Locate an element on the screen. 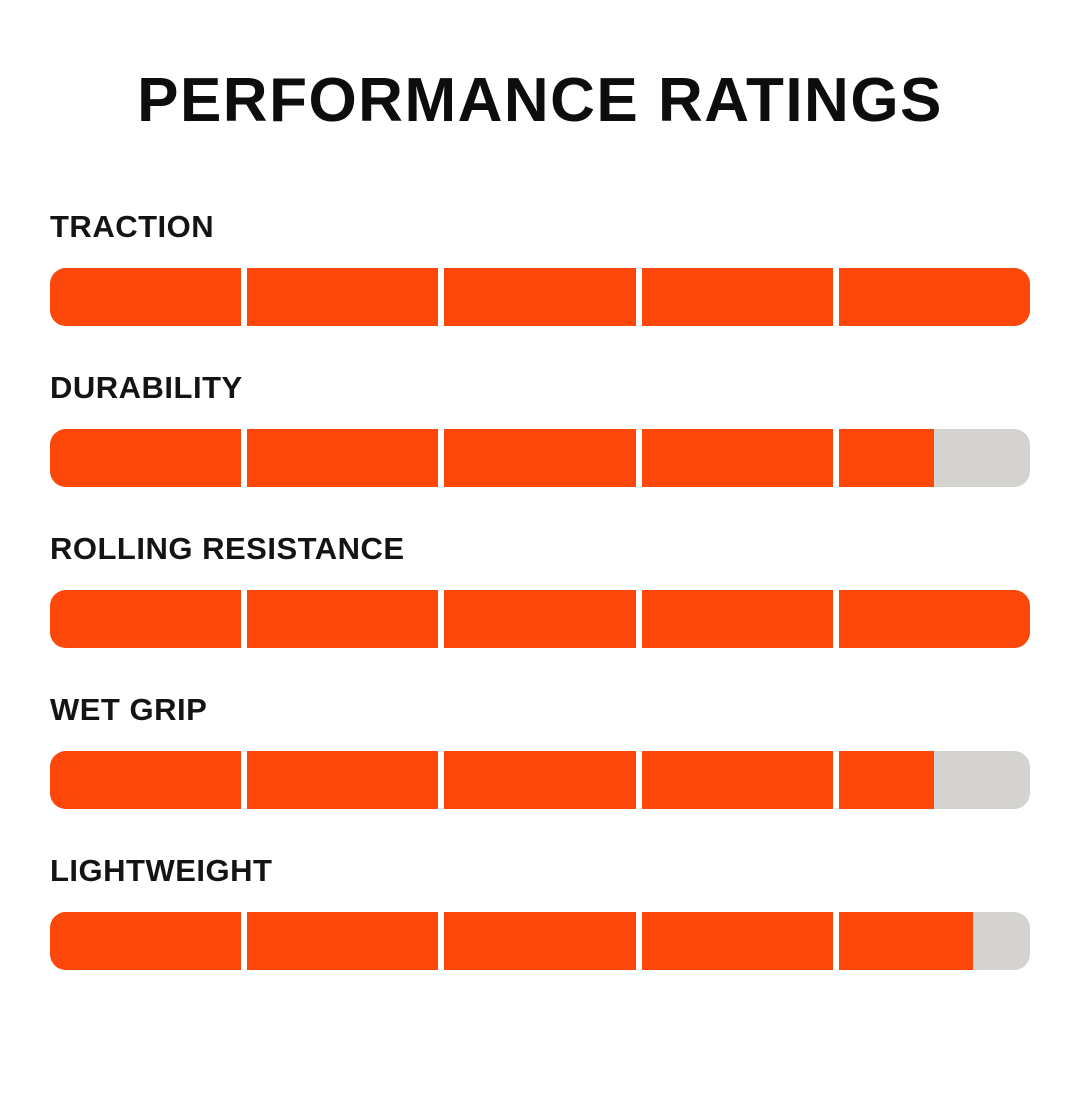 Image resolution: width=1080 pixels, height=1117 pixels. rating-label: LIGHTWEIGHT is located at coordinates (161, 870).